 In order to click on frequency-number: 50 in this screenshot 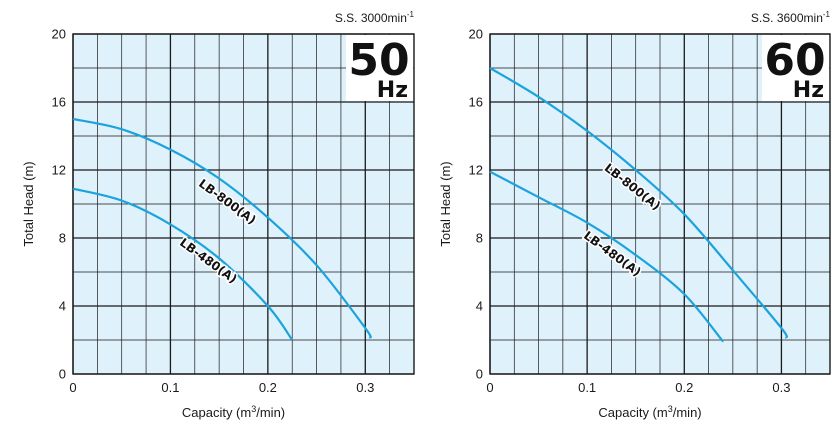, I will do `click(378, 60)`.